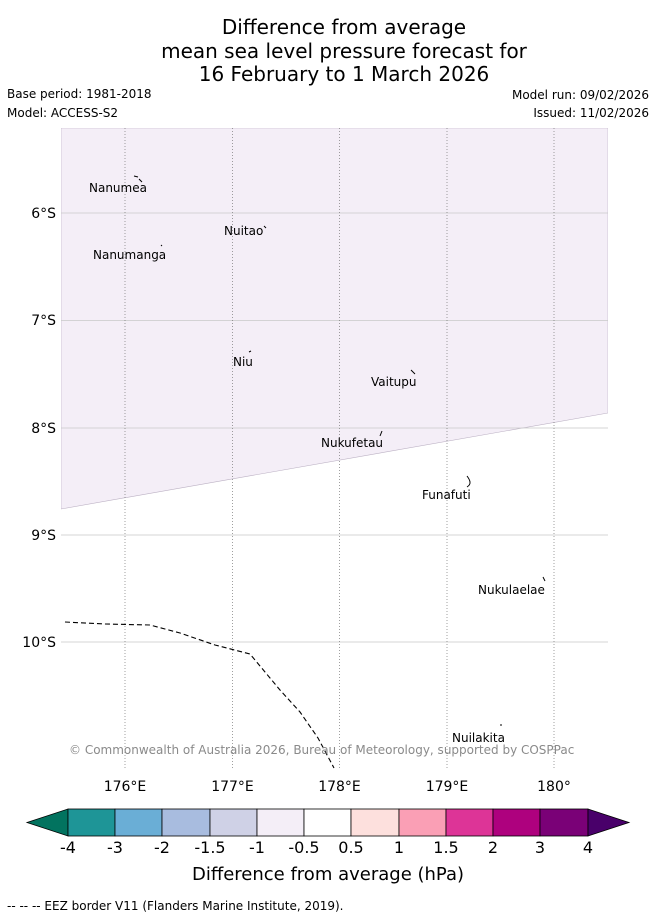 The image size is (655, 919). What do you see at coordinates (250, 351) in the screenshot?
I see `island-niu-shape` at bounding box center [250, 351].